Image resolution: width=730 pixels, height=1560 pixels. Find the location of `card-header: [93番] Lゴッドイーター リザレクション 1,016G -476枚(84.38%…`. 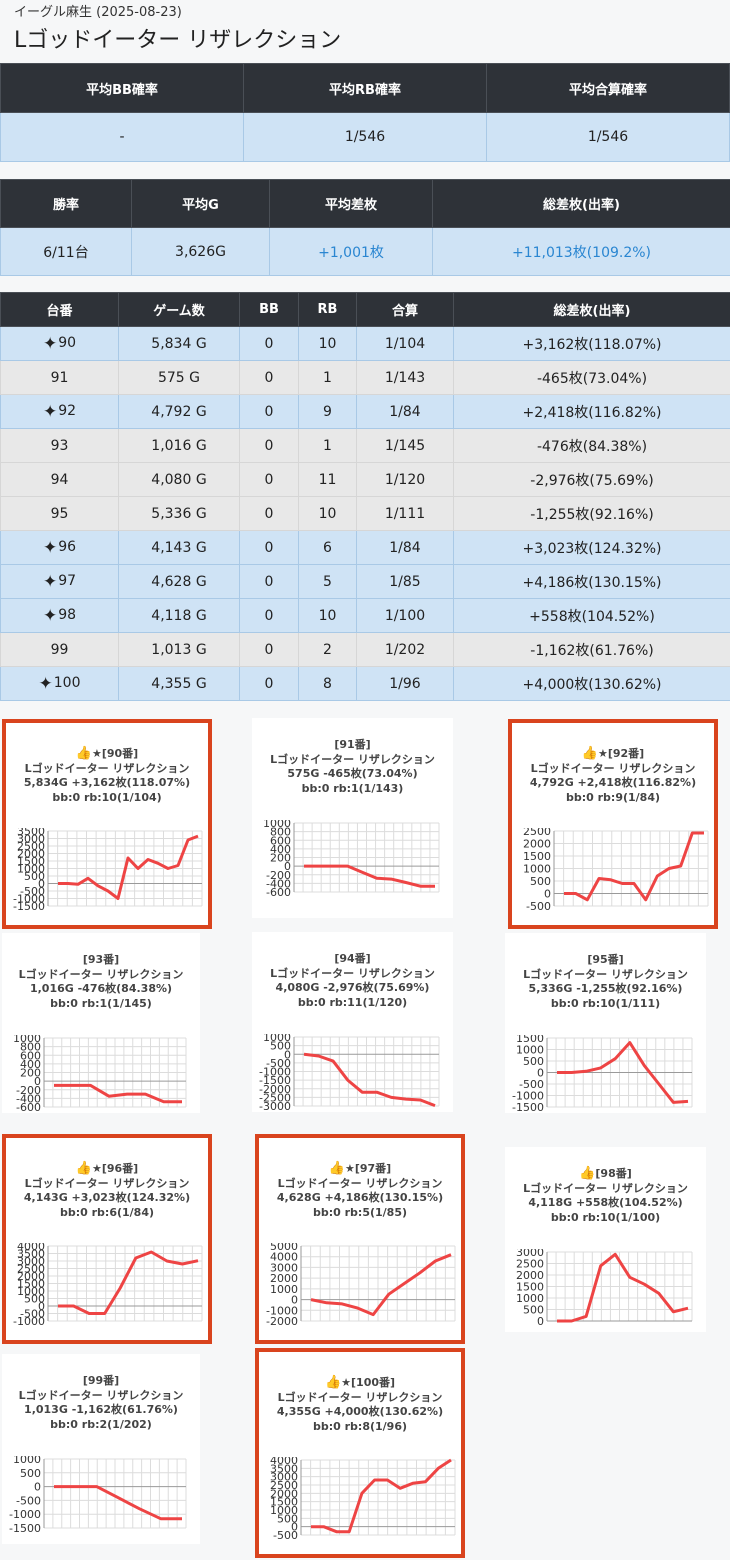

card-header: [93番] Lゴッドイーター リザレクション 1,016G -476枚(84.38%… is located at coordinates (101, 982).